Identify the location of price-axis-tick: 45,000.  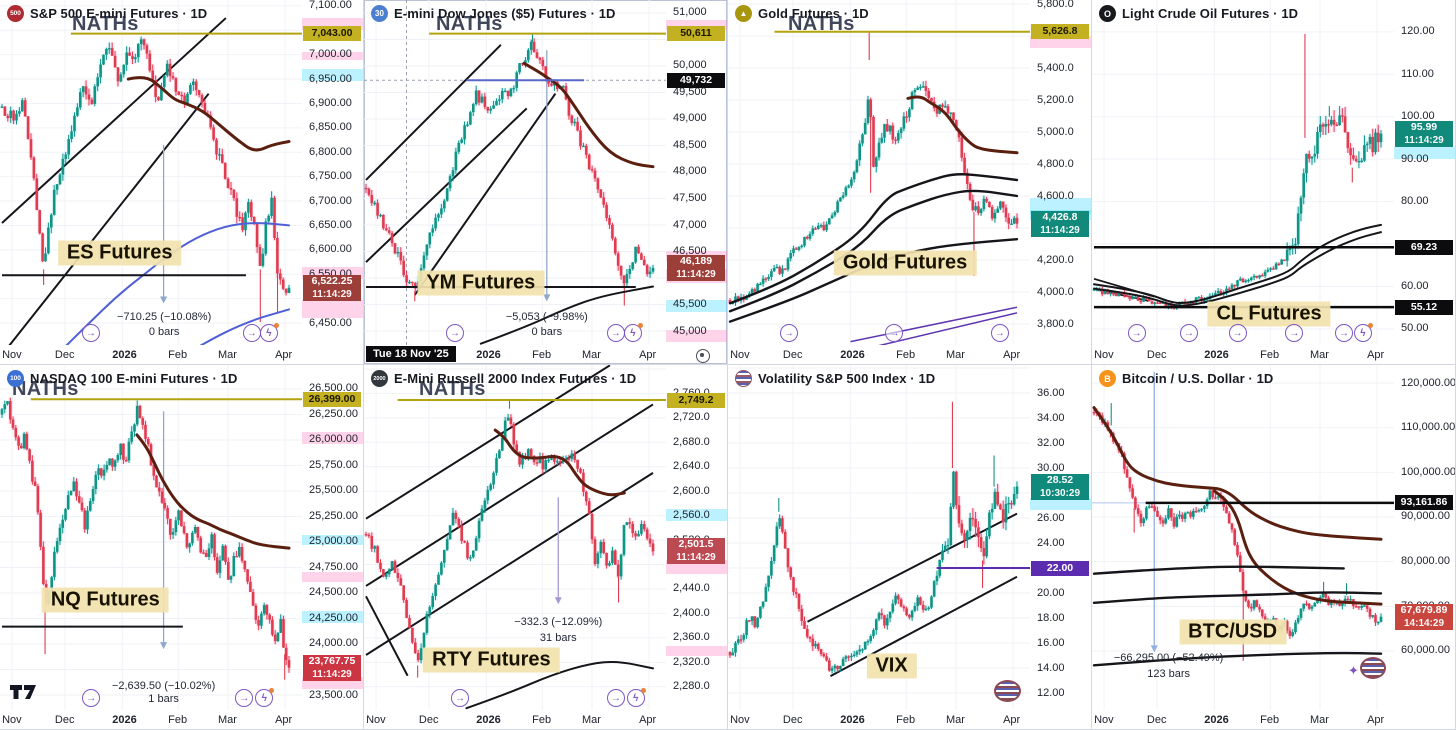
(690, 330).